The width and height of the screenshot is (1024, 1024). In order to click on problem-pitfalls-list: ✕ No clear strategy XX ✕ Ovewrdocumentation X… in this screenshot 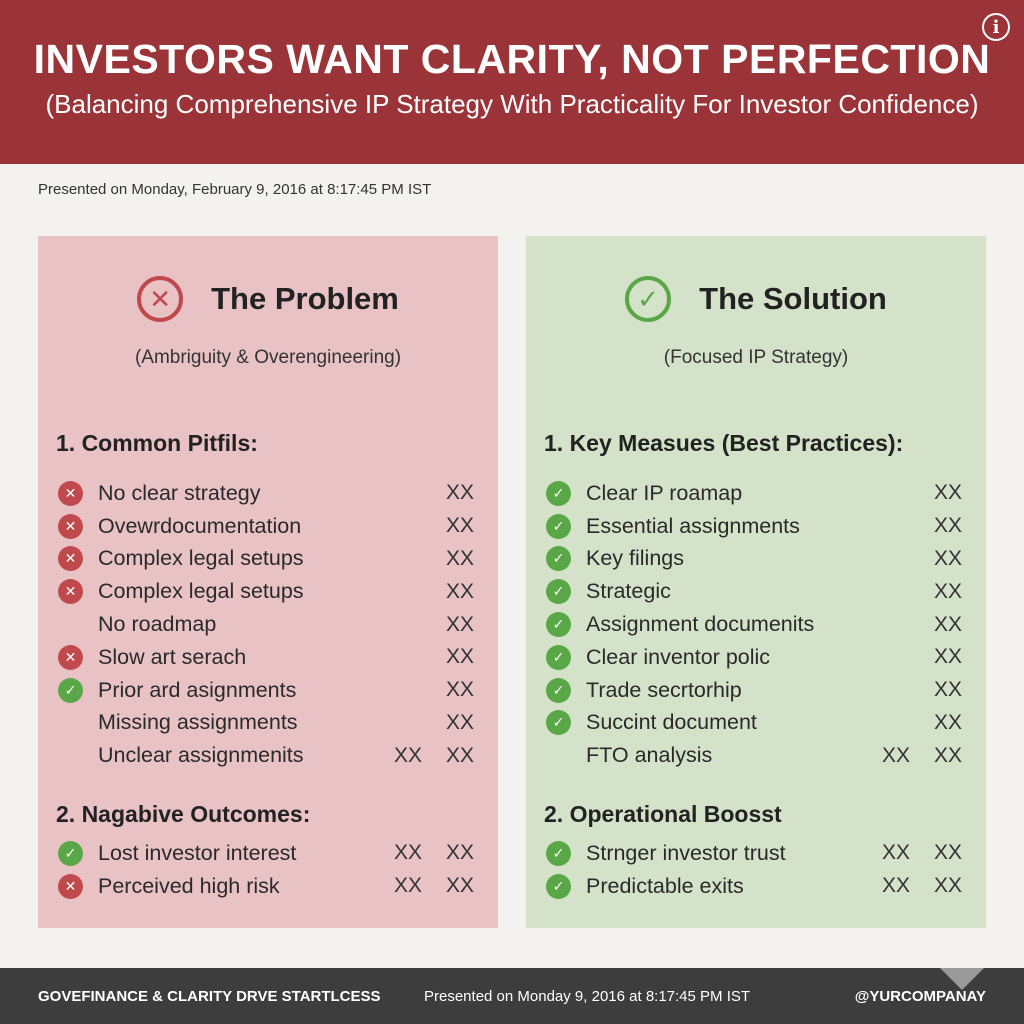, I will do `click(266, 624)`.